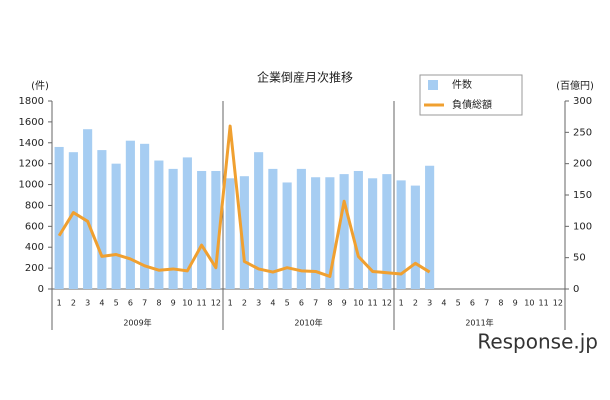  Describe the element at coordinates (582, 132) in the screenshot. I see `y2-tick-label: 250` at that location.